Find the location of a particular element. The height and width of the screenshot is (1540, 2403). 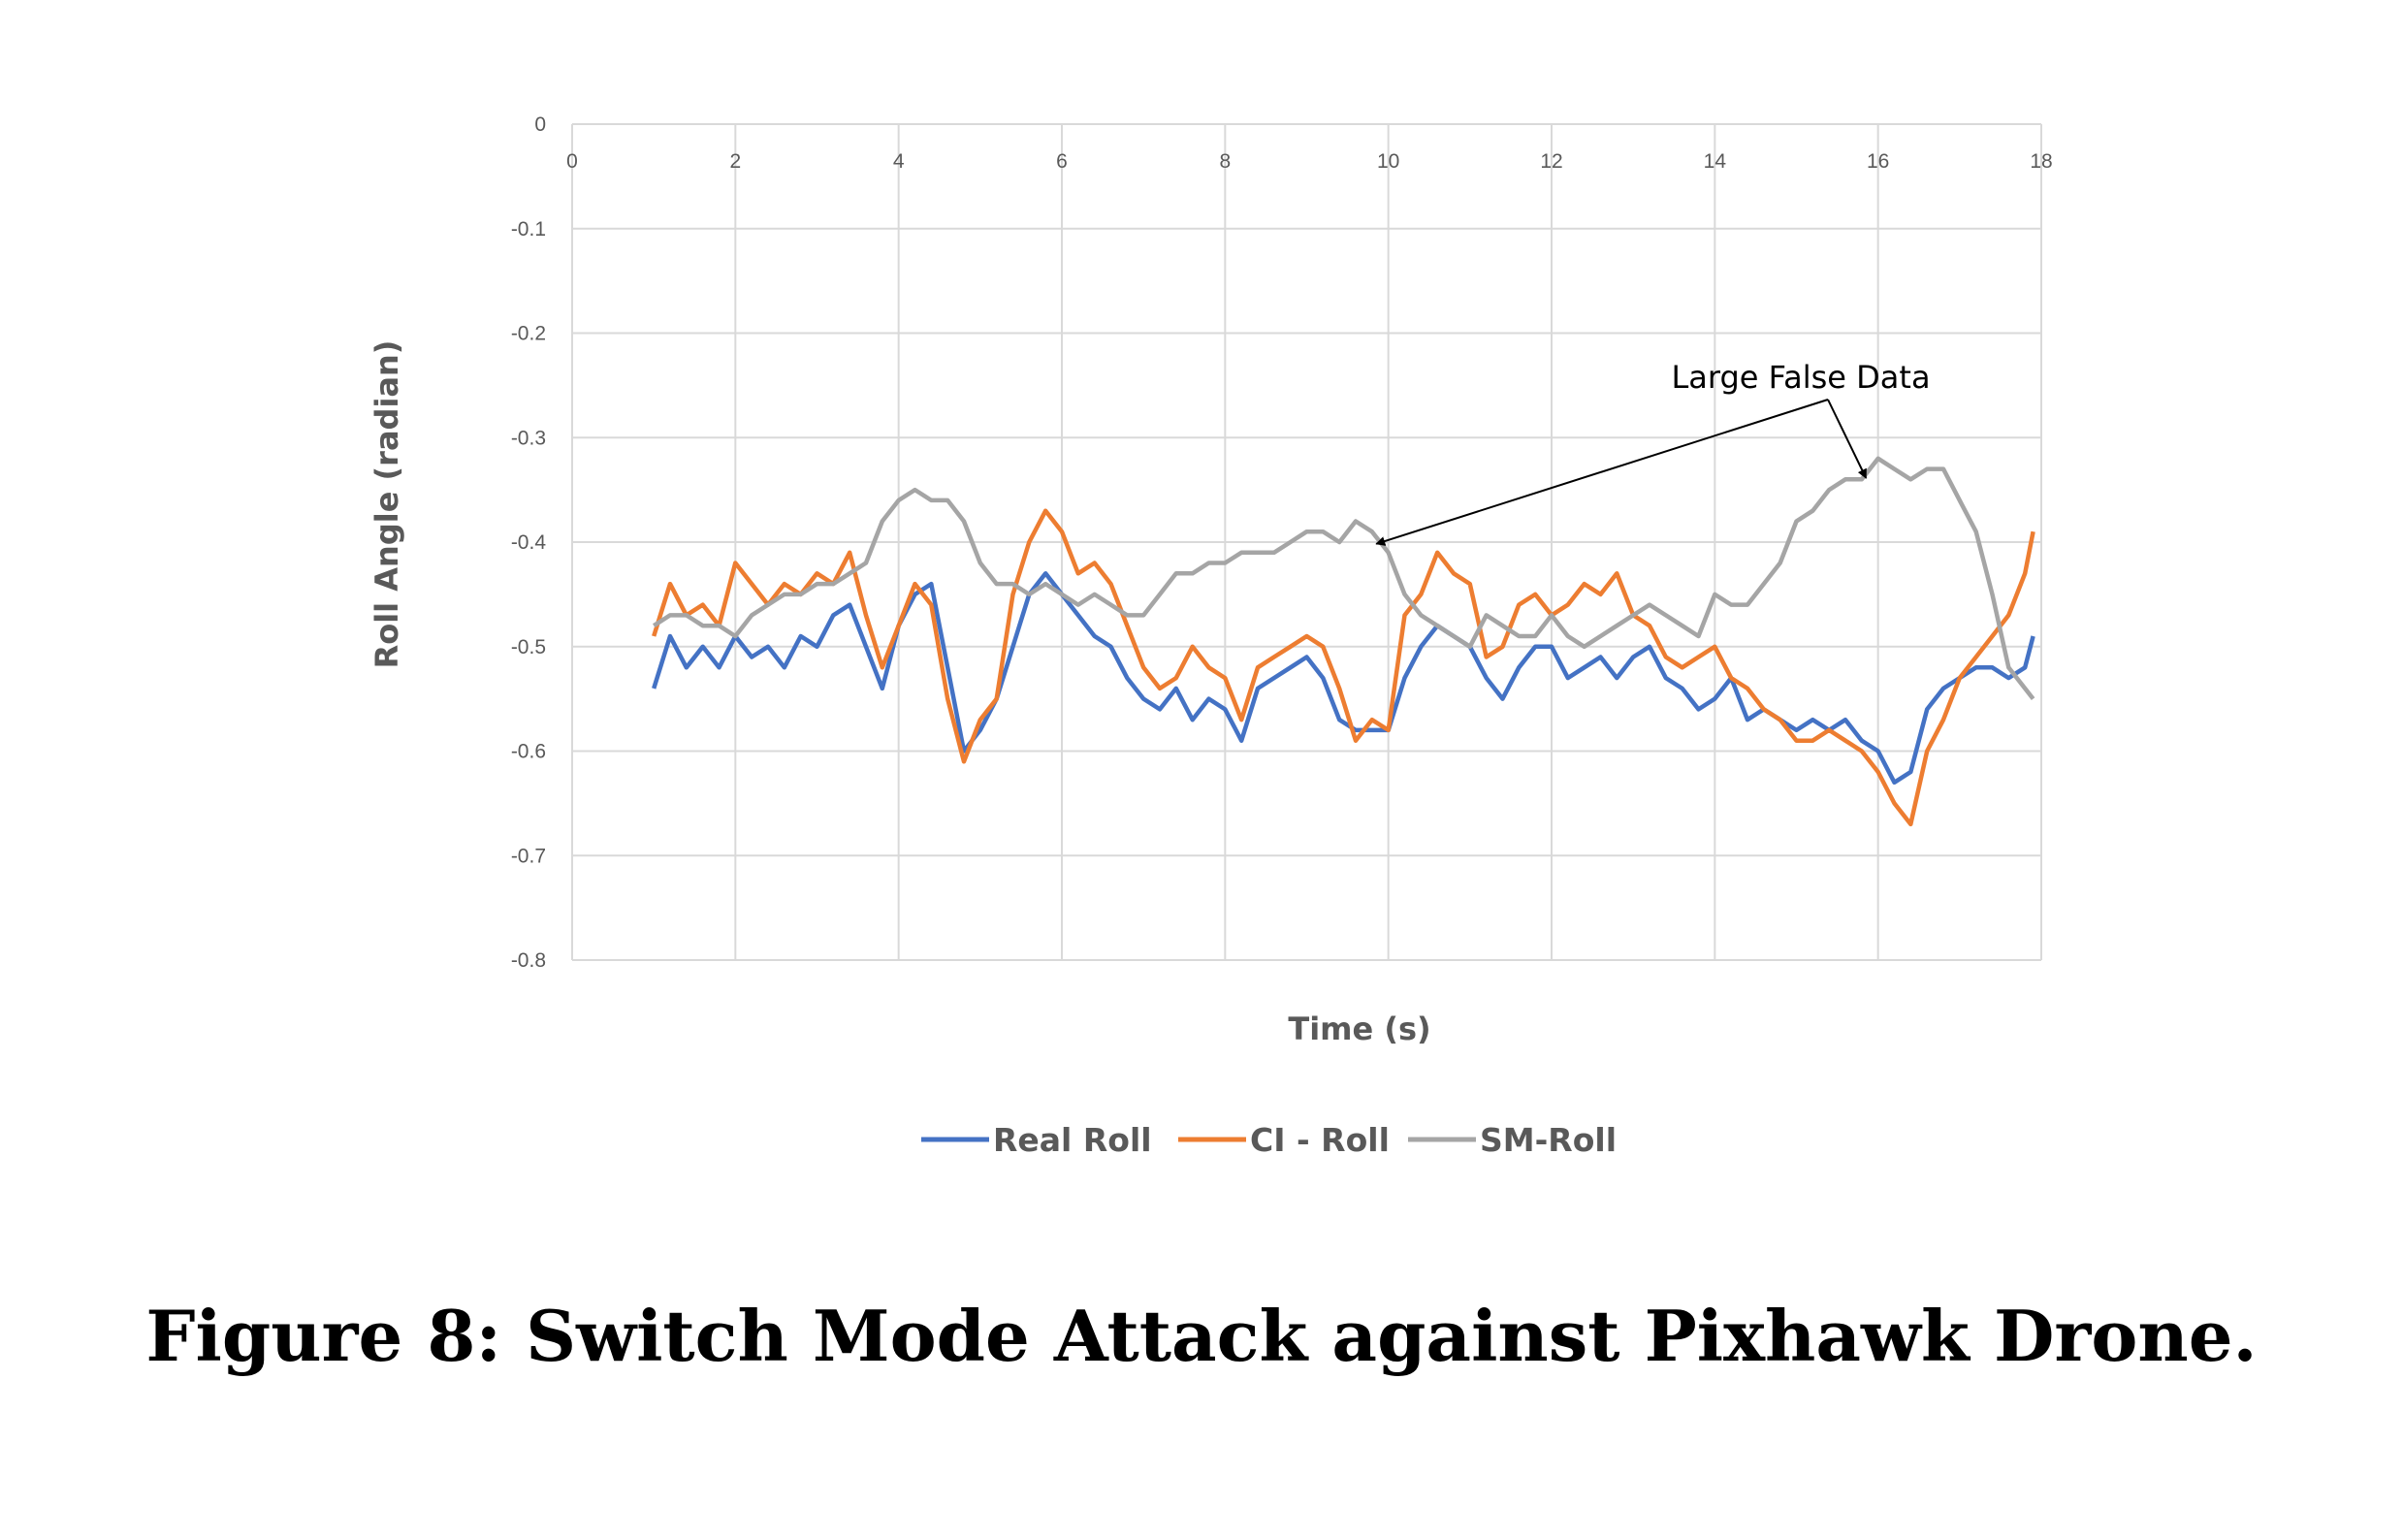

x-tick-label: 12 is located at coordinates (1551, 162).